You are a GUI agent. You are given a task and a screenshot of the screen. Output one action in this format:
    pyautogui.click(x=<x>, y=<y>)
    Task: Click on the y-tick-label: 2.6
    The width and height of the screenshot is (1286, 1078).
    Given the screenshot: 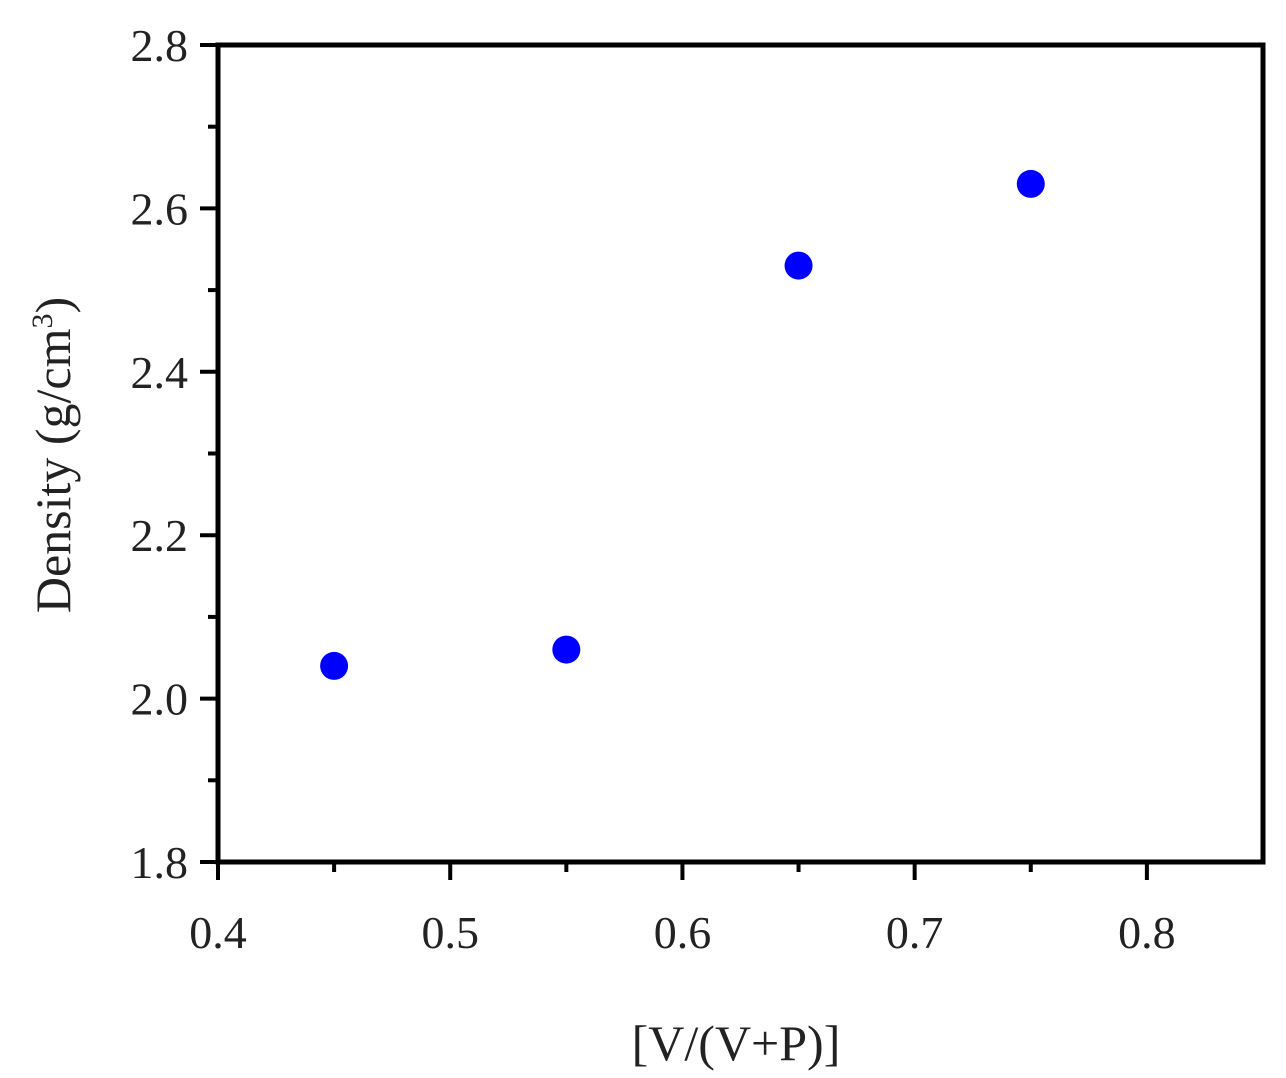 What is the action you would take?
    pyautogui.click(x=160, y=208)
    